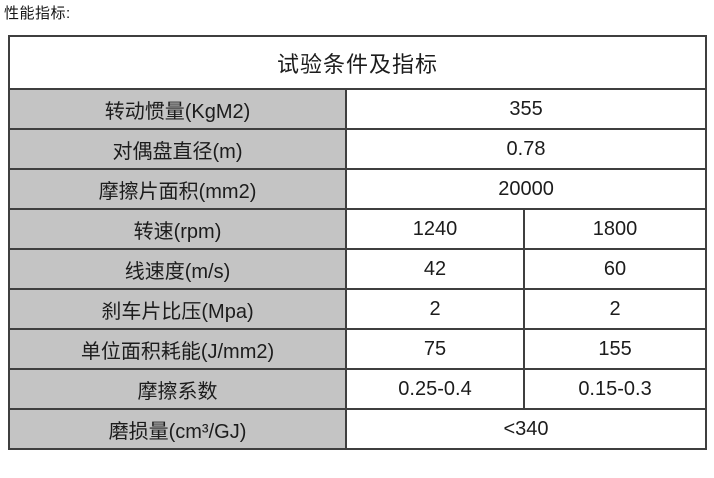 The width and height of the screenshot is (714, 478). Describe the element at coordinates (177, 389) in the screenshot. I see `row-label: 摩擦系数` at that location.